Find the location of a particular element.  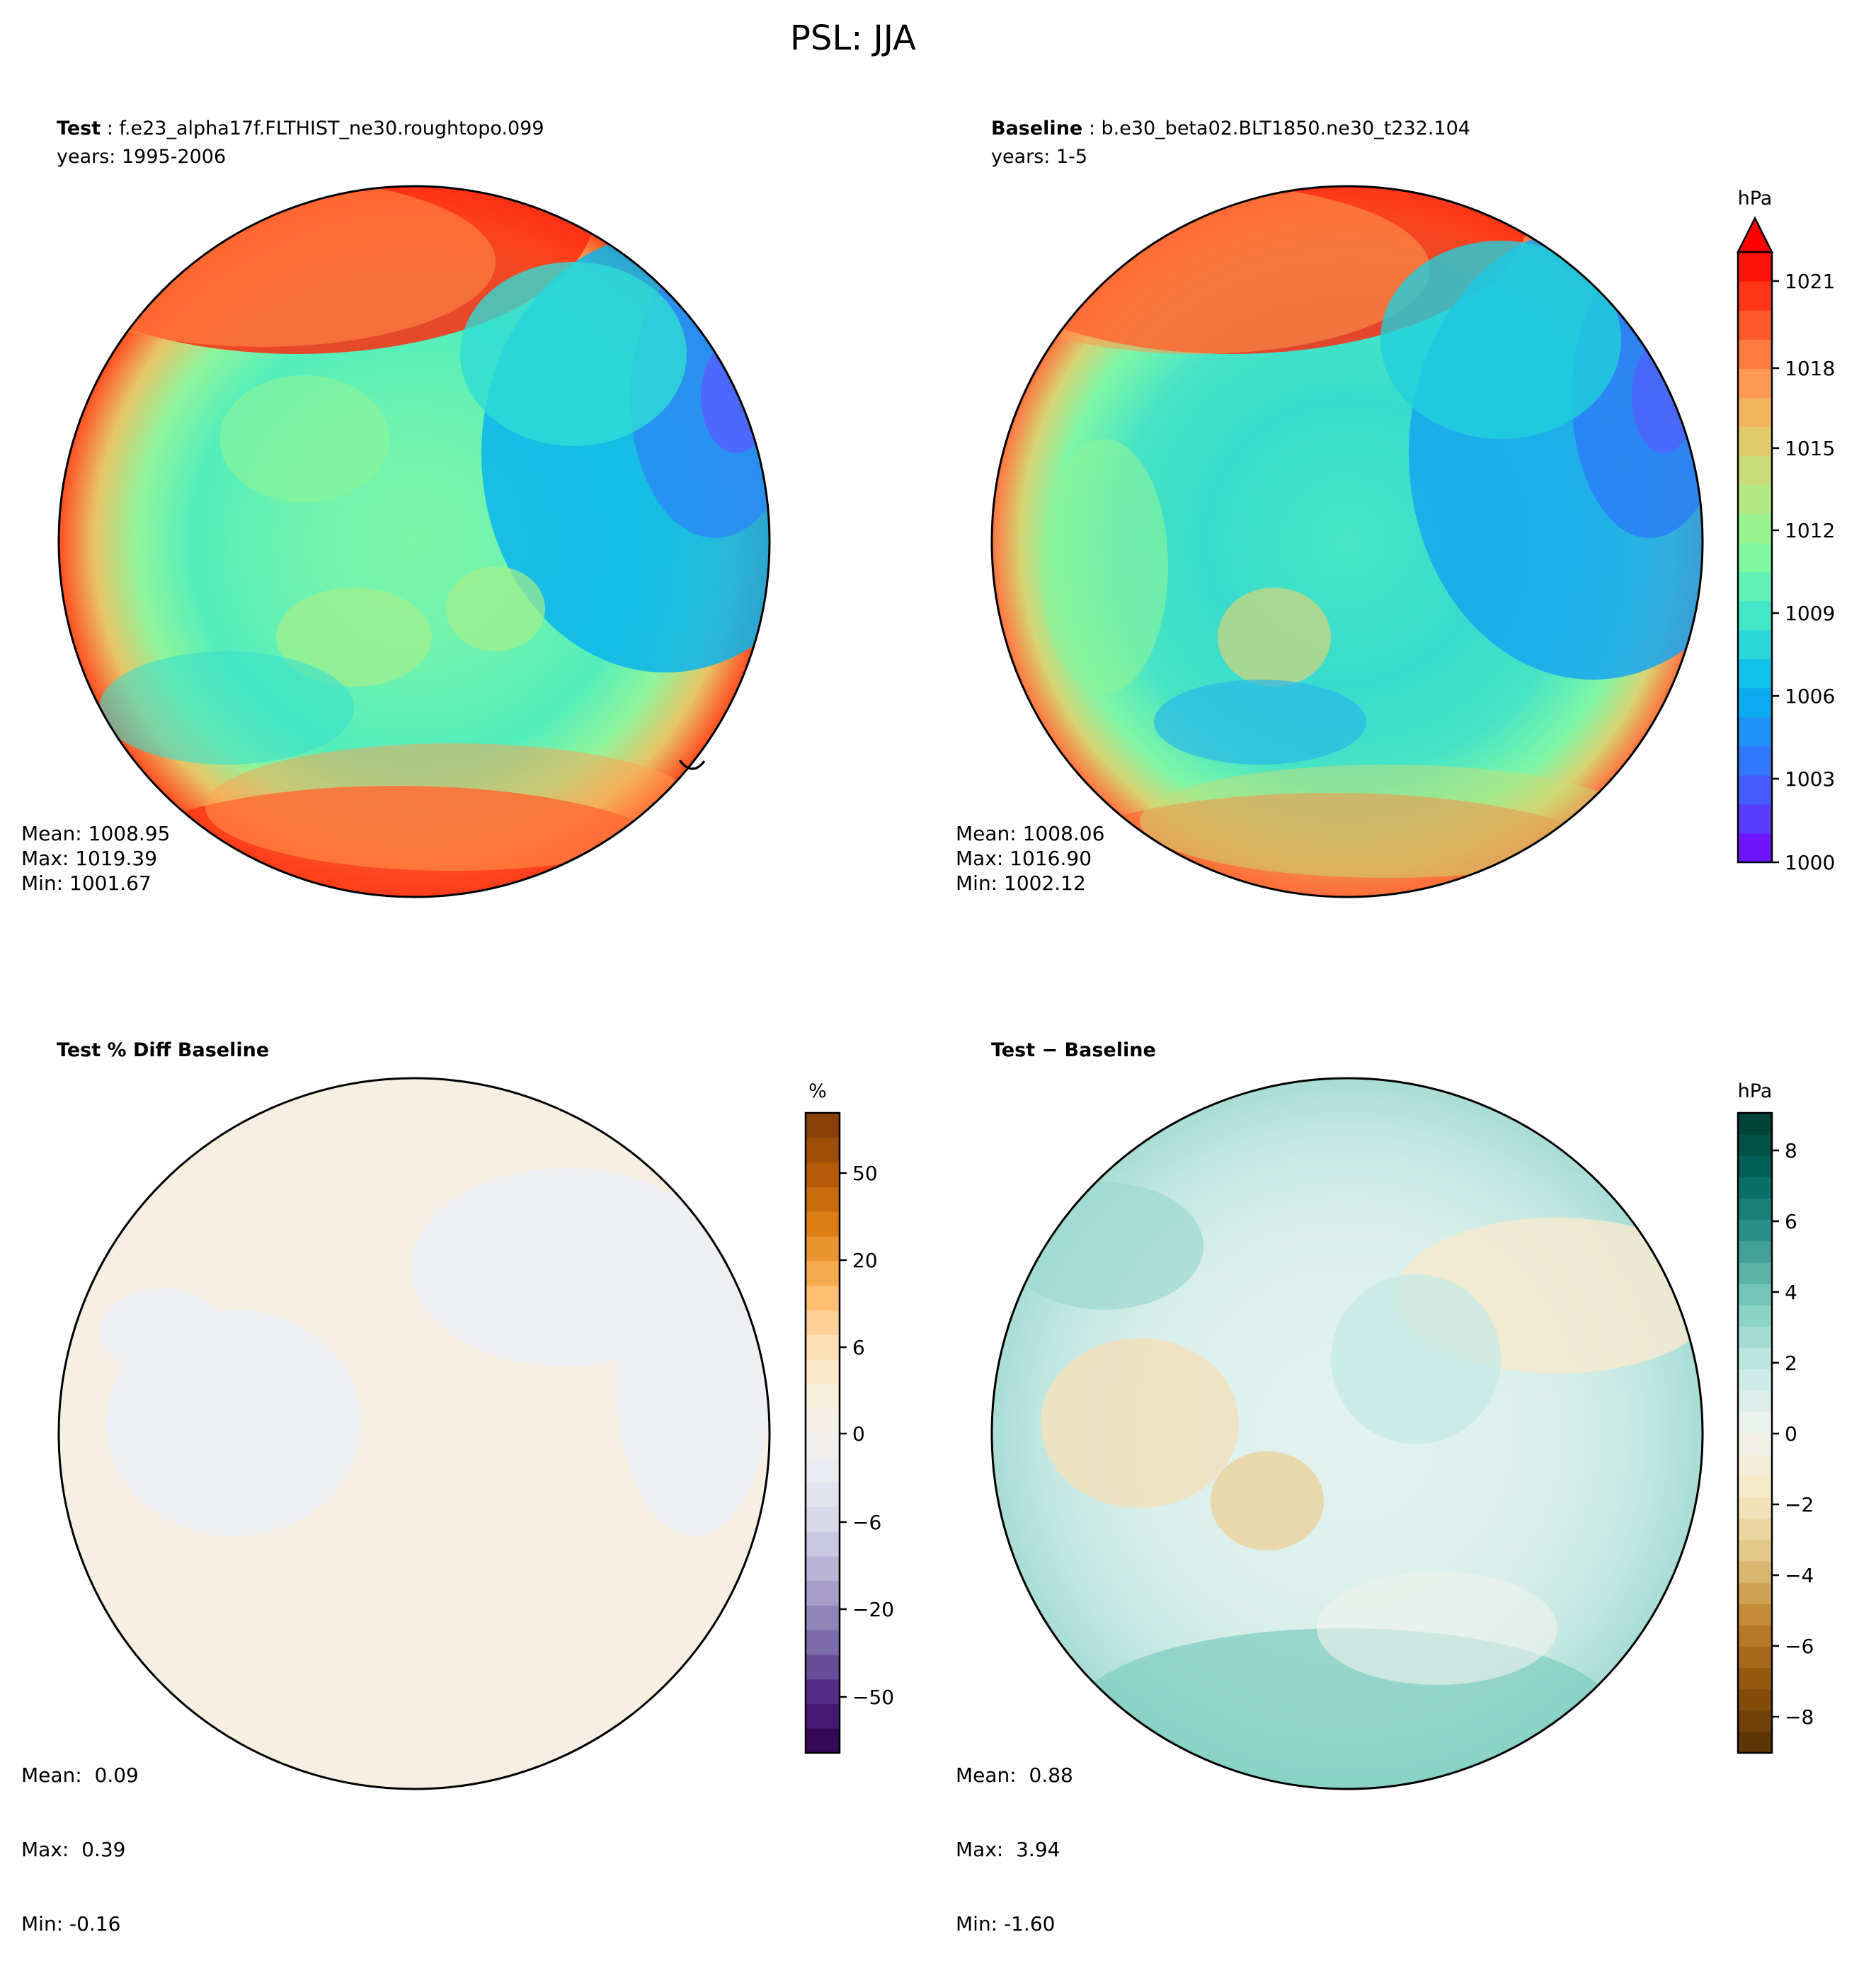

panel-years-test: years: 1995-2006 is located at coordinates (142, 157).